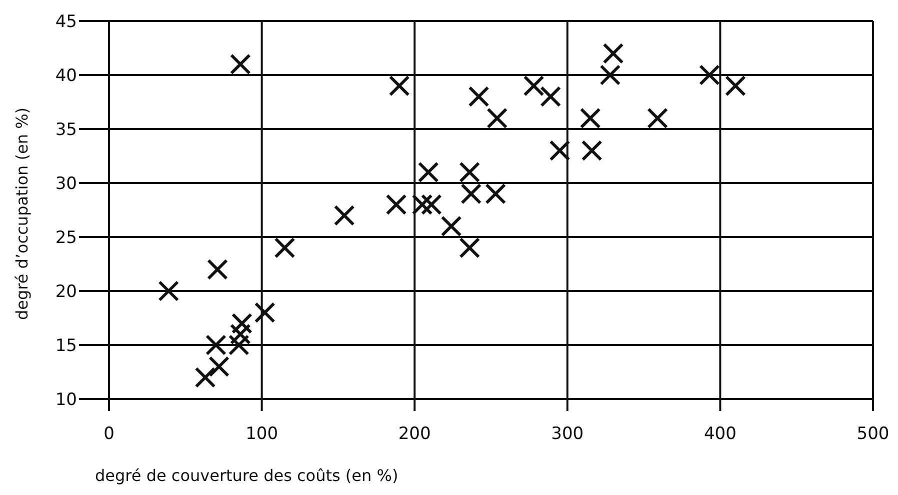  I want to click on y-tick-label: 20, so click(66, 292).